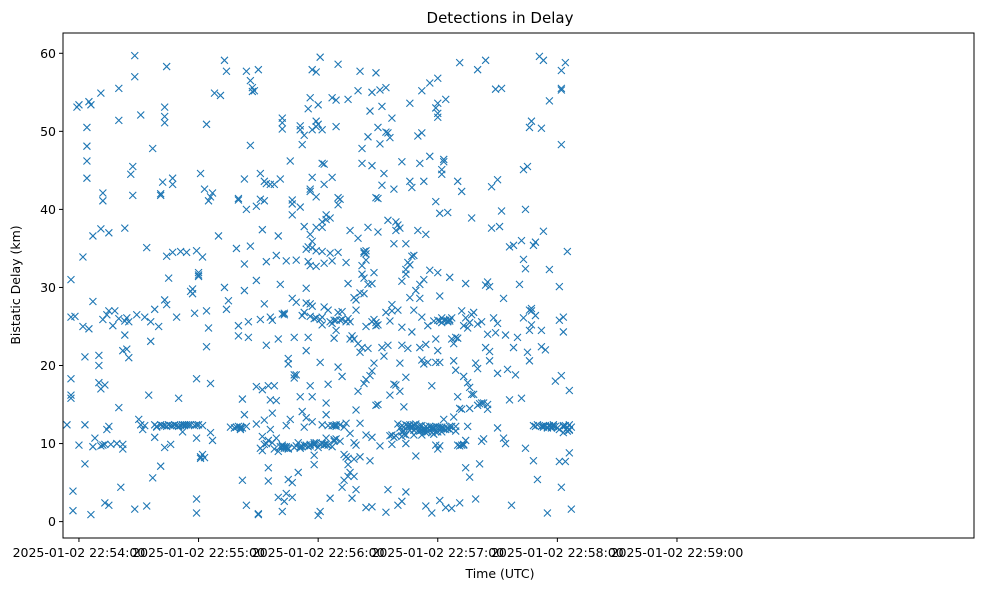  Describe the element at coordinates (52, 521) in the screenshot. I see `y-tick-label: 0` at that location.